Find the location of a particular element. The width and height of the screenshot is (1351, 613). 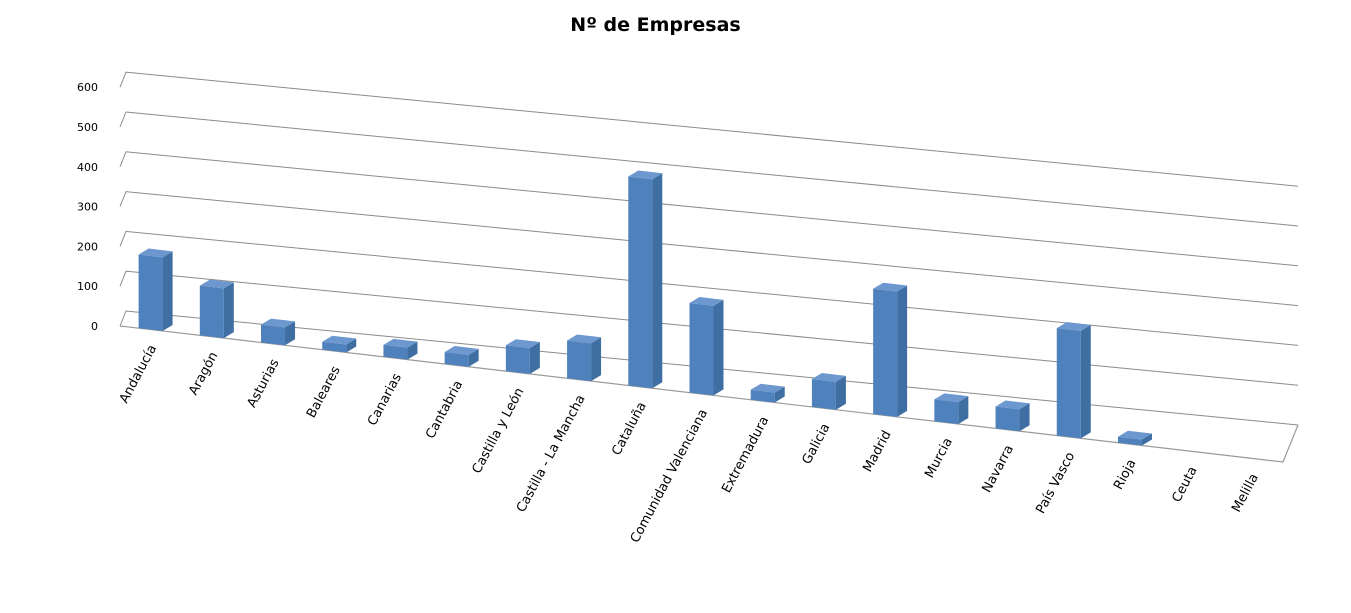

x-tick-label: Murcia is located at coordinates (939, 457).